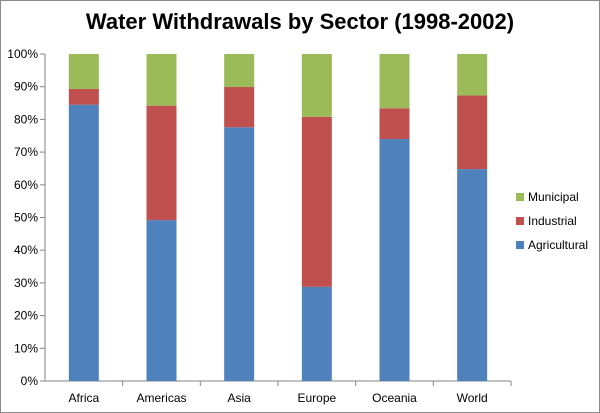 The height and width of the screenshot is (413, 600). I want to click on bar-municipal-world, so click(472, 75).